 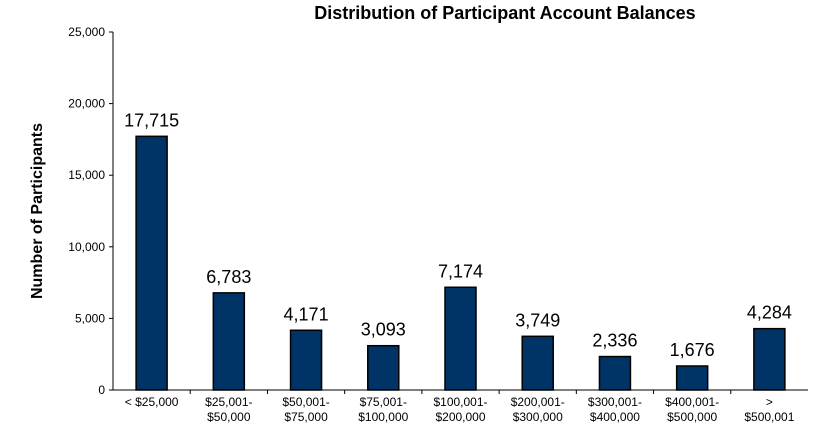 I want to click on x-tick-label: < $25,000, so click(x=152, y=402).